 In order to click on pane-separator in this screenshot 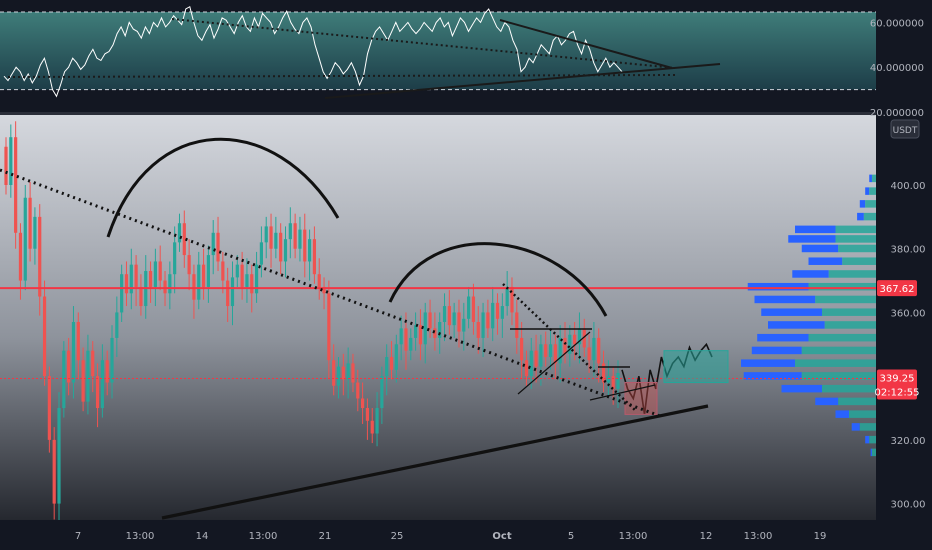, I will do `click(466, 113)`.